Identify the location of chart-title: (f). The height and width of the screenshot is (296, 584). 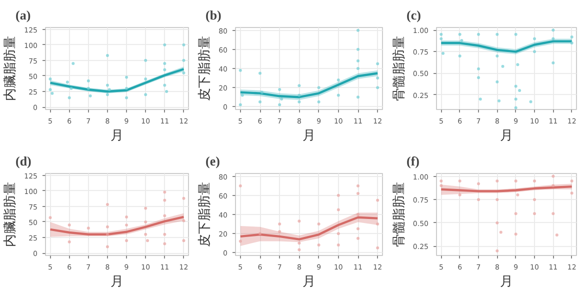
(413, 161).